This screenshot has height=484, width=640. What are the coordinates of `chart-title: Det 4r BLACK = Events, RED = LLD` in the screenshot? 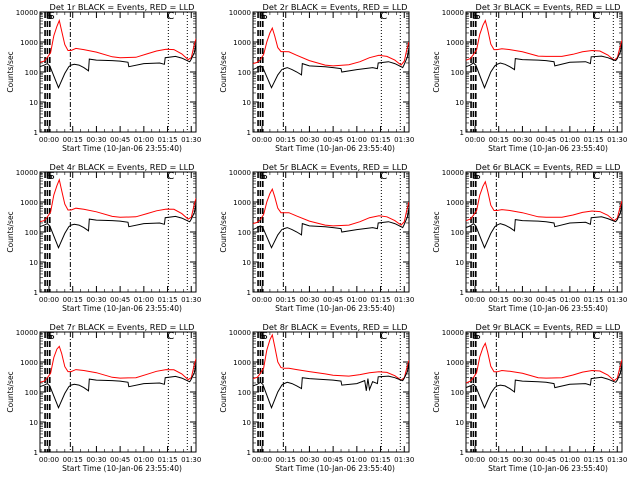 It's located at (122, 167).